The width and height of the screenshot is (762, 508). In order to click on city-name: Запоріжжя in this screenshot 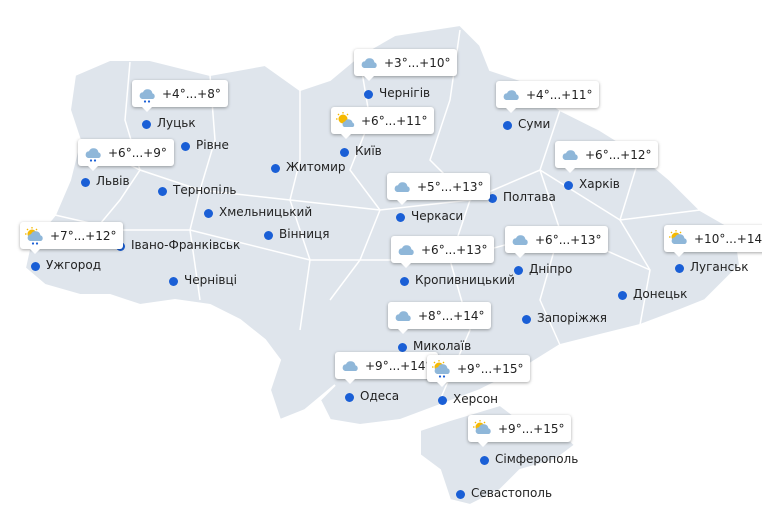, I will do `click(572, 318)`.